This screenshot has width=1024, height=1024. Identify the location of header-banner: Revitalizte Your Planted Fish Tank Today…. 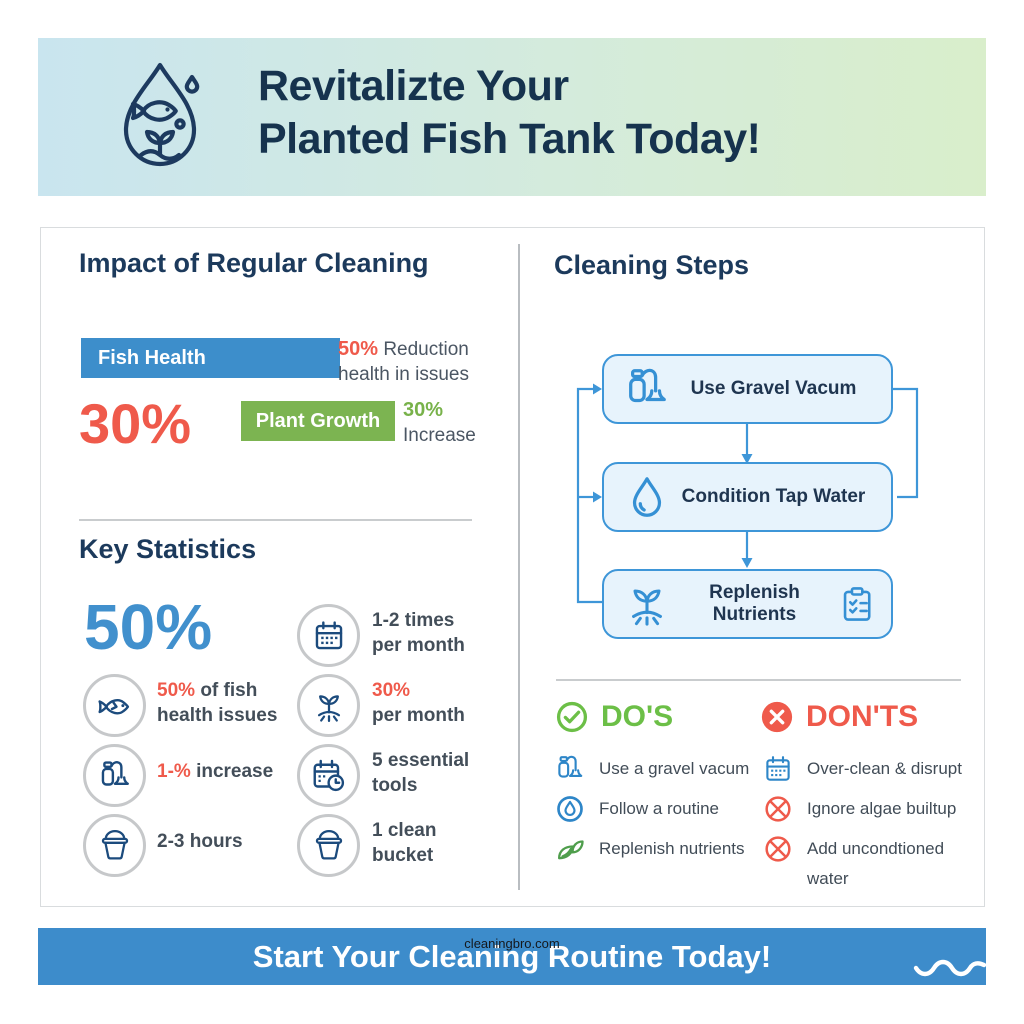
(512, 117).